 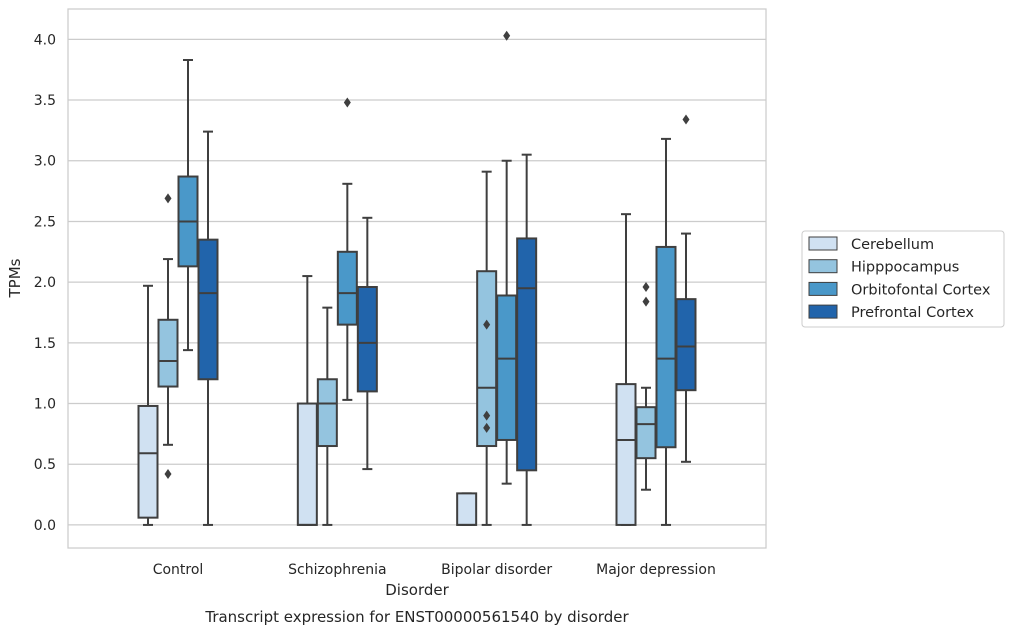 I want to click on y-tick-label: 2.0, so click(x=45, y=283).